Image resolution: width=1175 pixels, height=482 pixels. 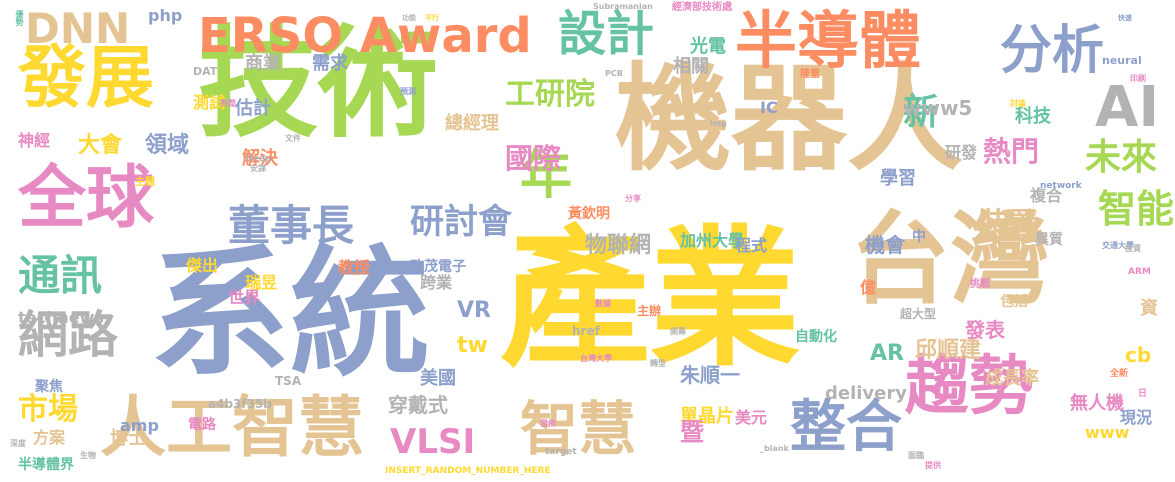 I want to click on cloud-word-a4b3f35b: a4b3f35b, so click(x=240, y=404).